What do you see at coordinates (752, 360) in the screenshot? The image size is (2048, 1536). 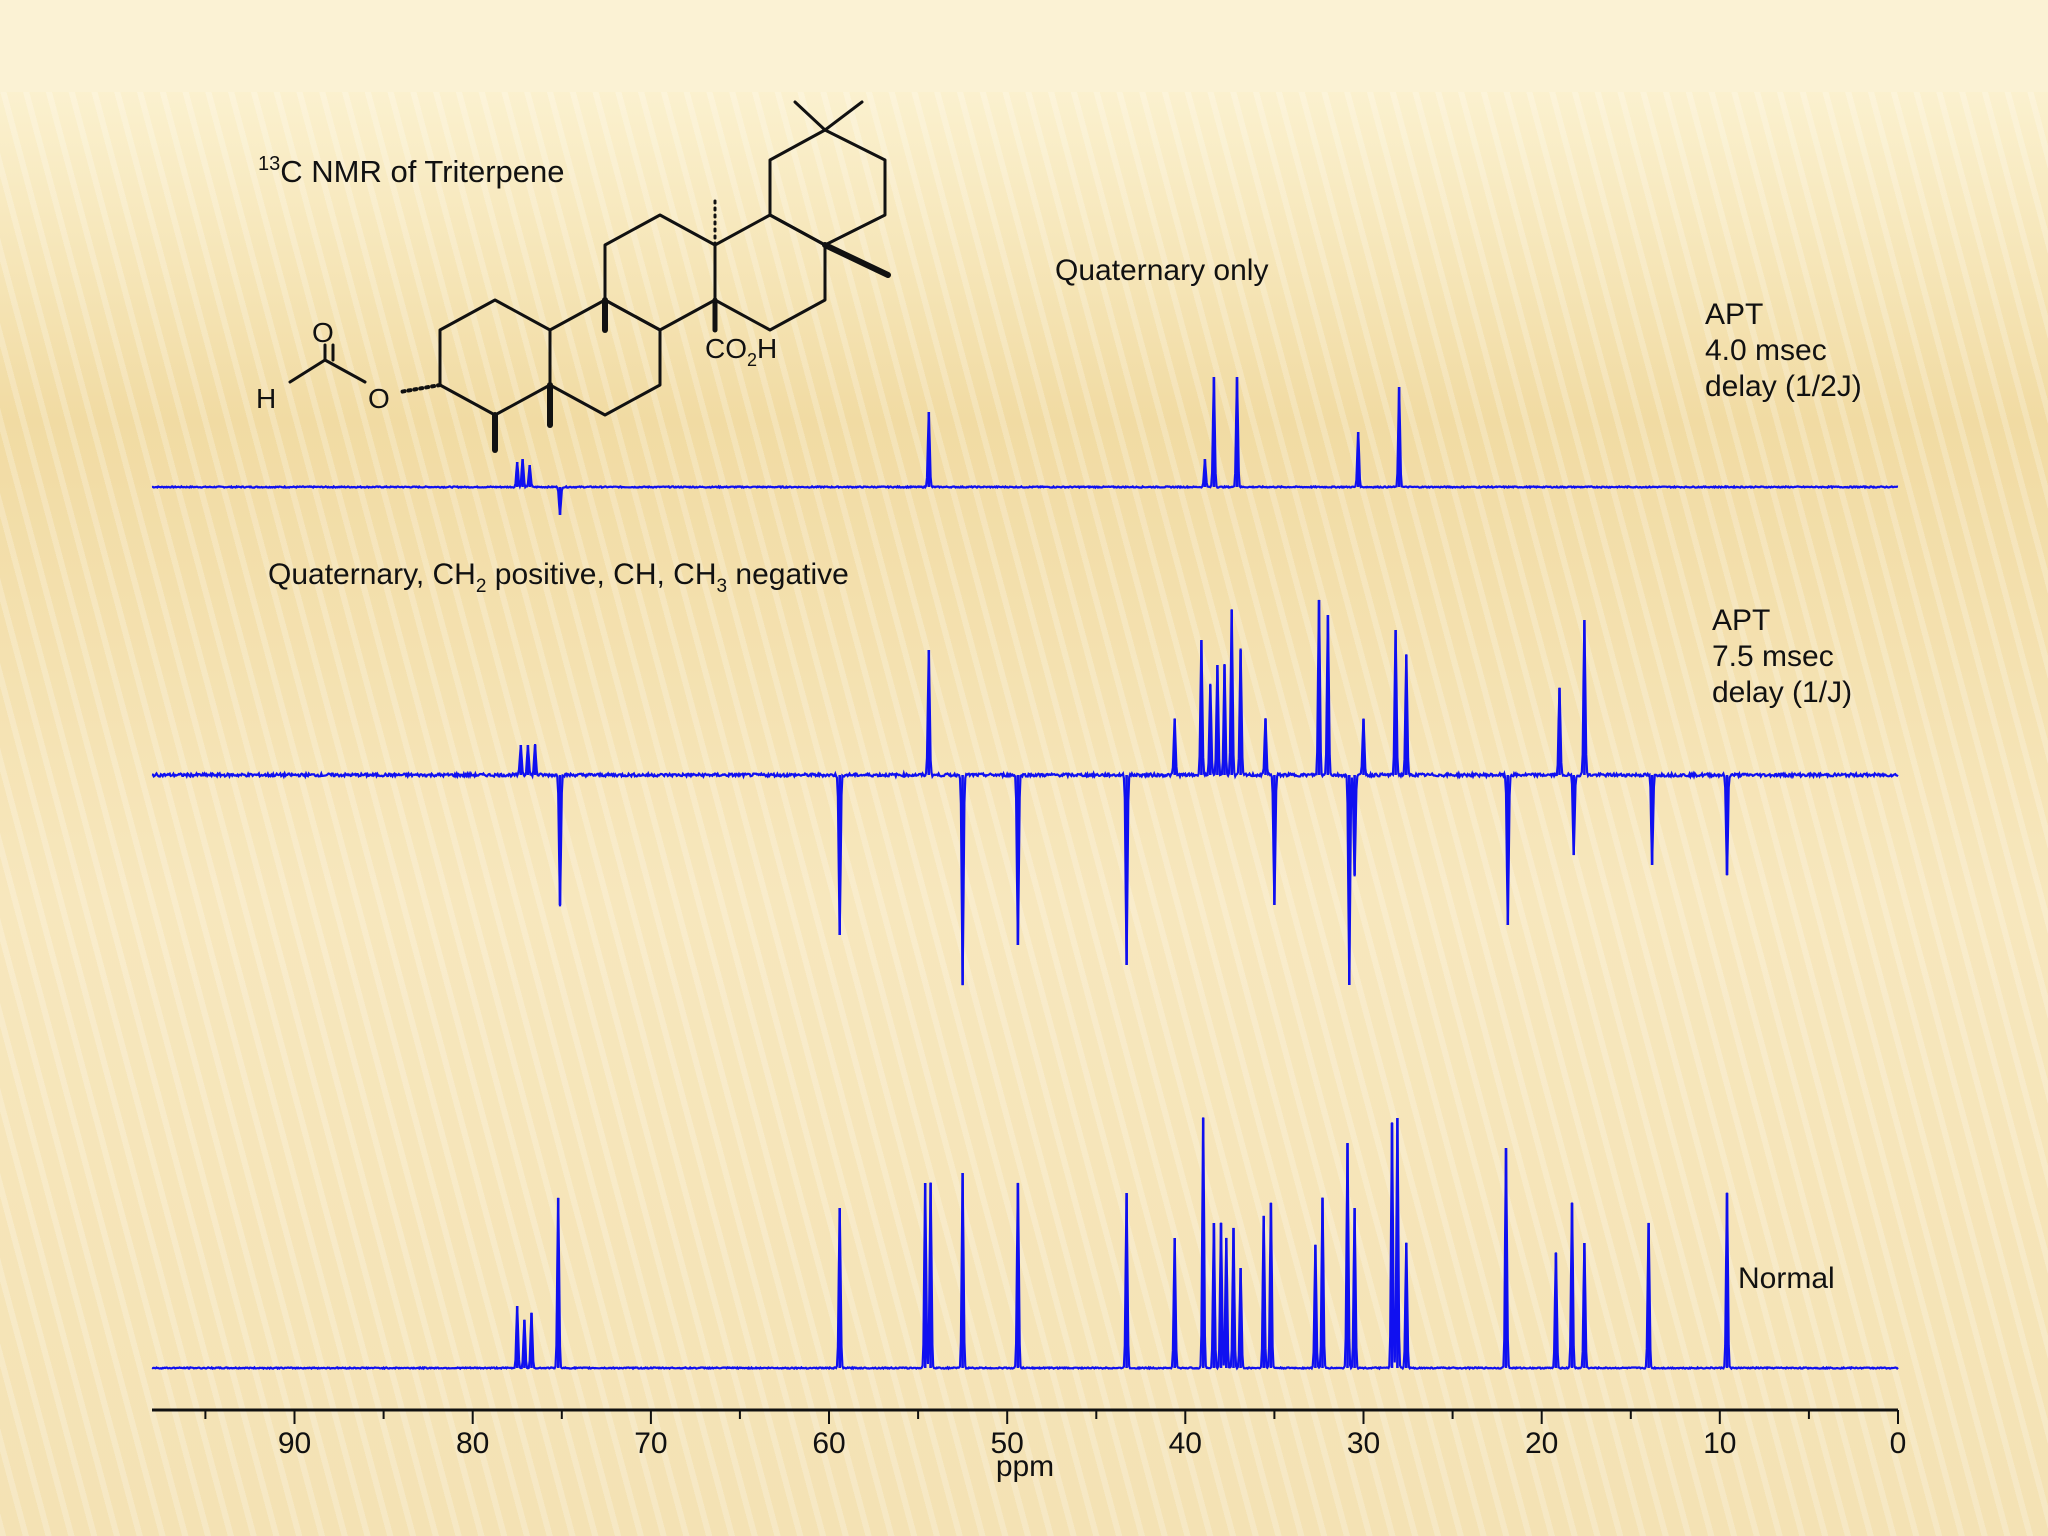 I see `acid-subscript: 2` at bounding box center [752, 360].